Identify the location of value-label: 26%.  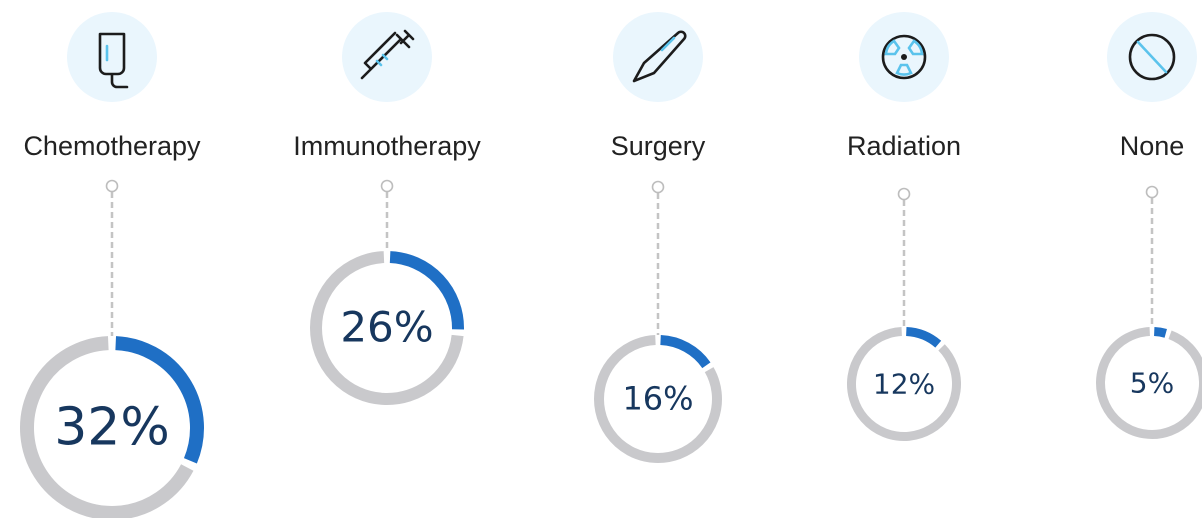
(386, 327).